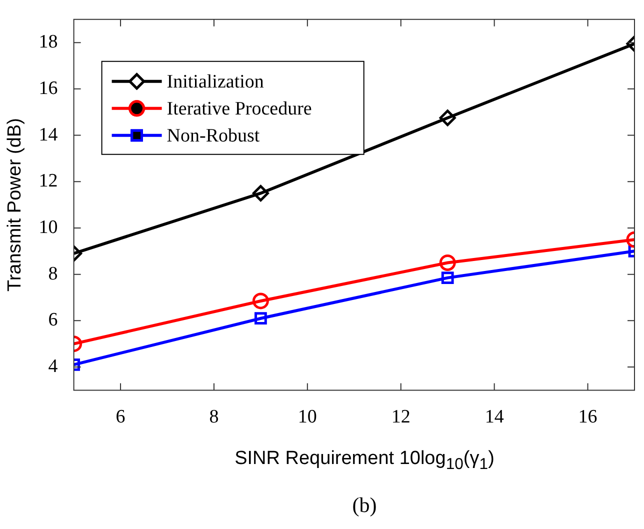 This screenshot has height=529, width=644. I want to click on text: (b), so click(364, 505).